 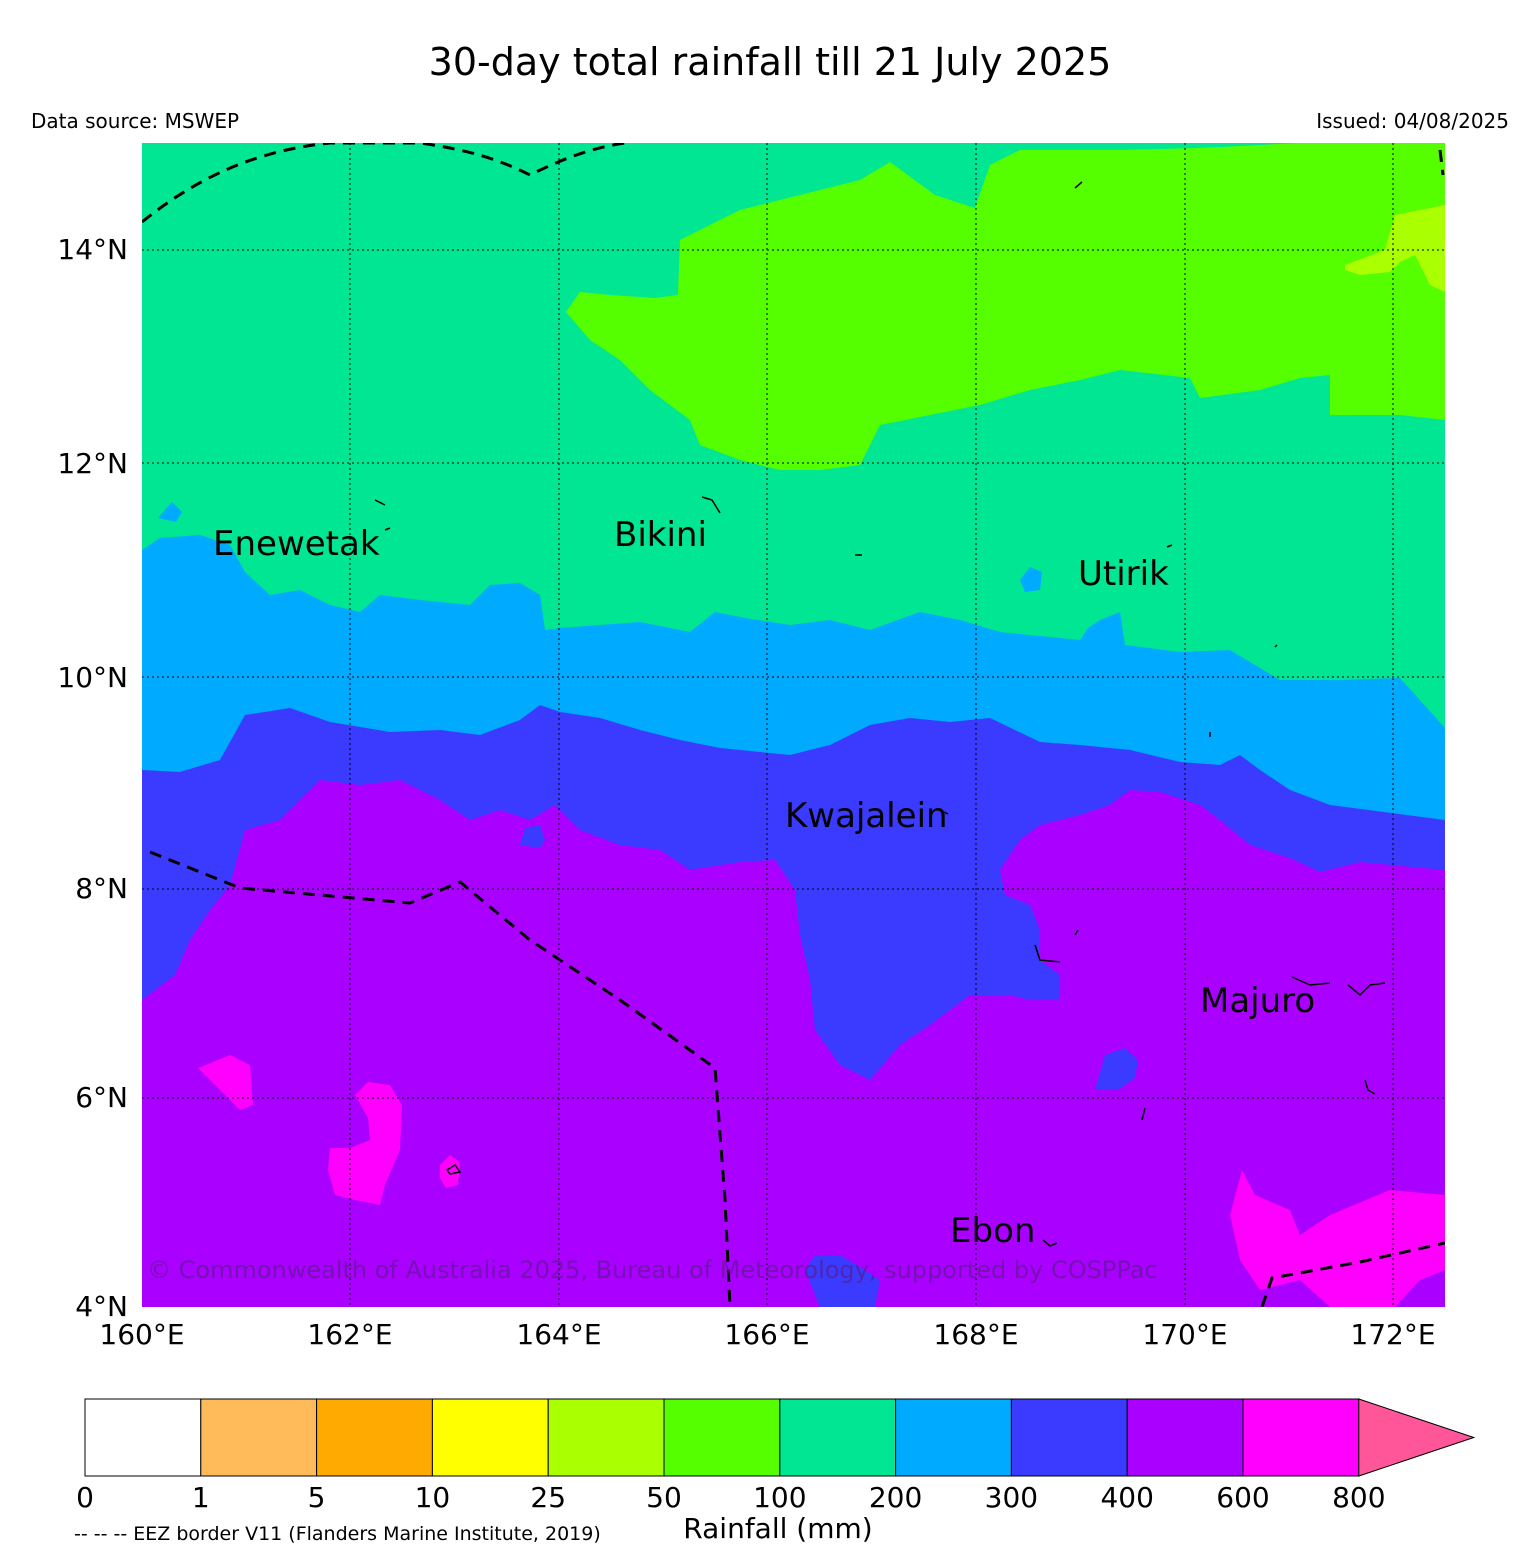 What do you see at coordinates (660, 535) in the screenshot?
I see `place-bikini: Bikini` at bounding box center [660, 535].